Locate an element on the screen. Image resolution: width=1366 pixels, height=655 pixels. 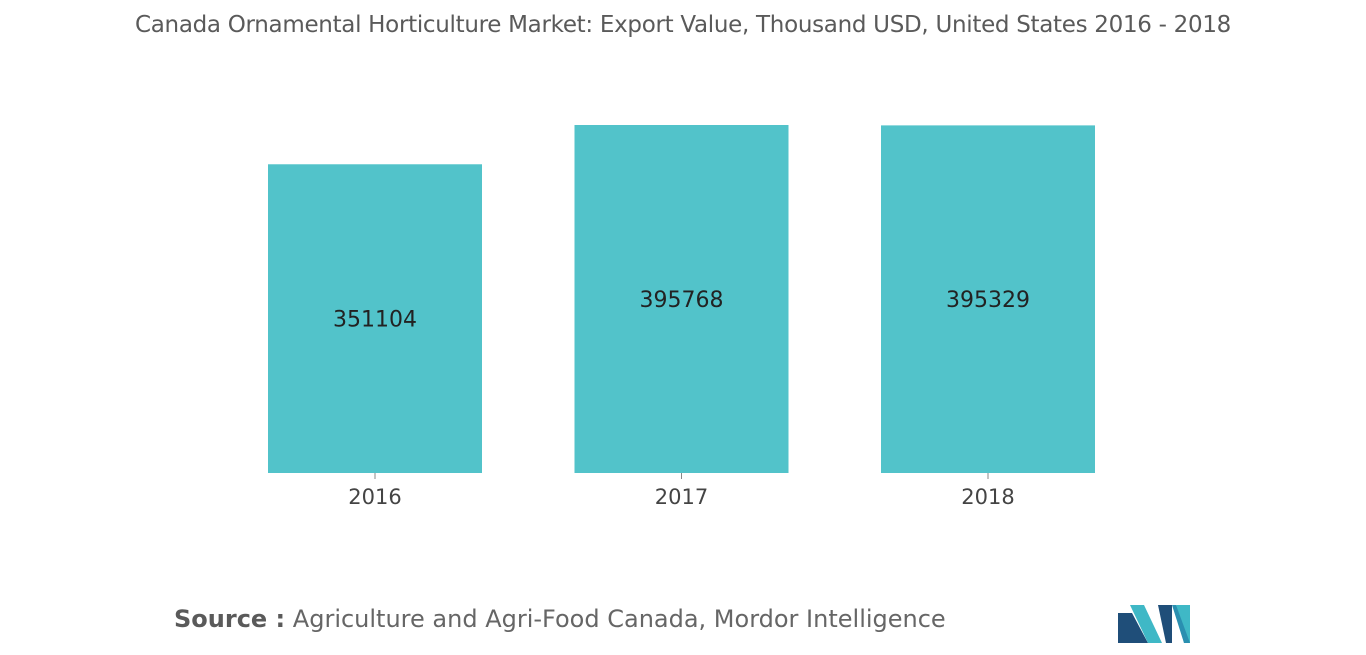
bar-2017 is located at coordinates (681, 299).